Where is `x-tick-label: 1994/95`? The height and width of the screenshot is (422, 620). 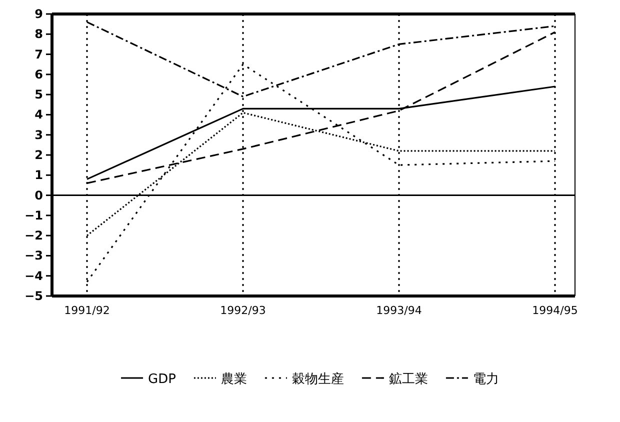 x-tick-label: 1994/95 is located at coordinates (555, 310).